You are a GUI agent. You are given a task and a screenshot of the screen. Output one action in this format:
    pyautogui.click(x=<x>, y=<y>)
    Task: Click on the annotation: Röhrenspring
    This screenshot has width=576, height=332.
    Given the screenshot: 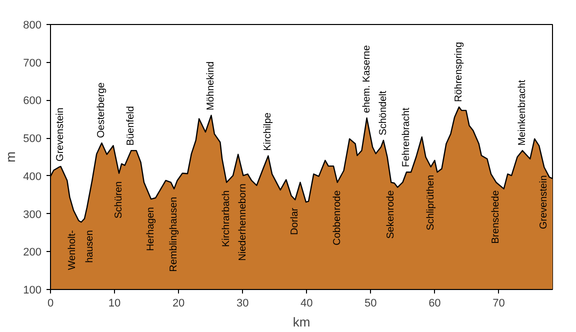 What is the action you would take?
    pyautogui.click(x=459, y=72)
    